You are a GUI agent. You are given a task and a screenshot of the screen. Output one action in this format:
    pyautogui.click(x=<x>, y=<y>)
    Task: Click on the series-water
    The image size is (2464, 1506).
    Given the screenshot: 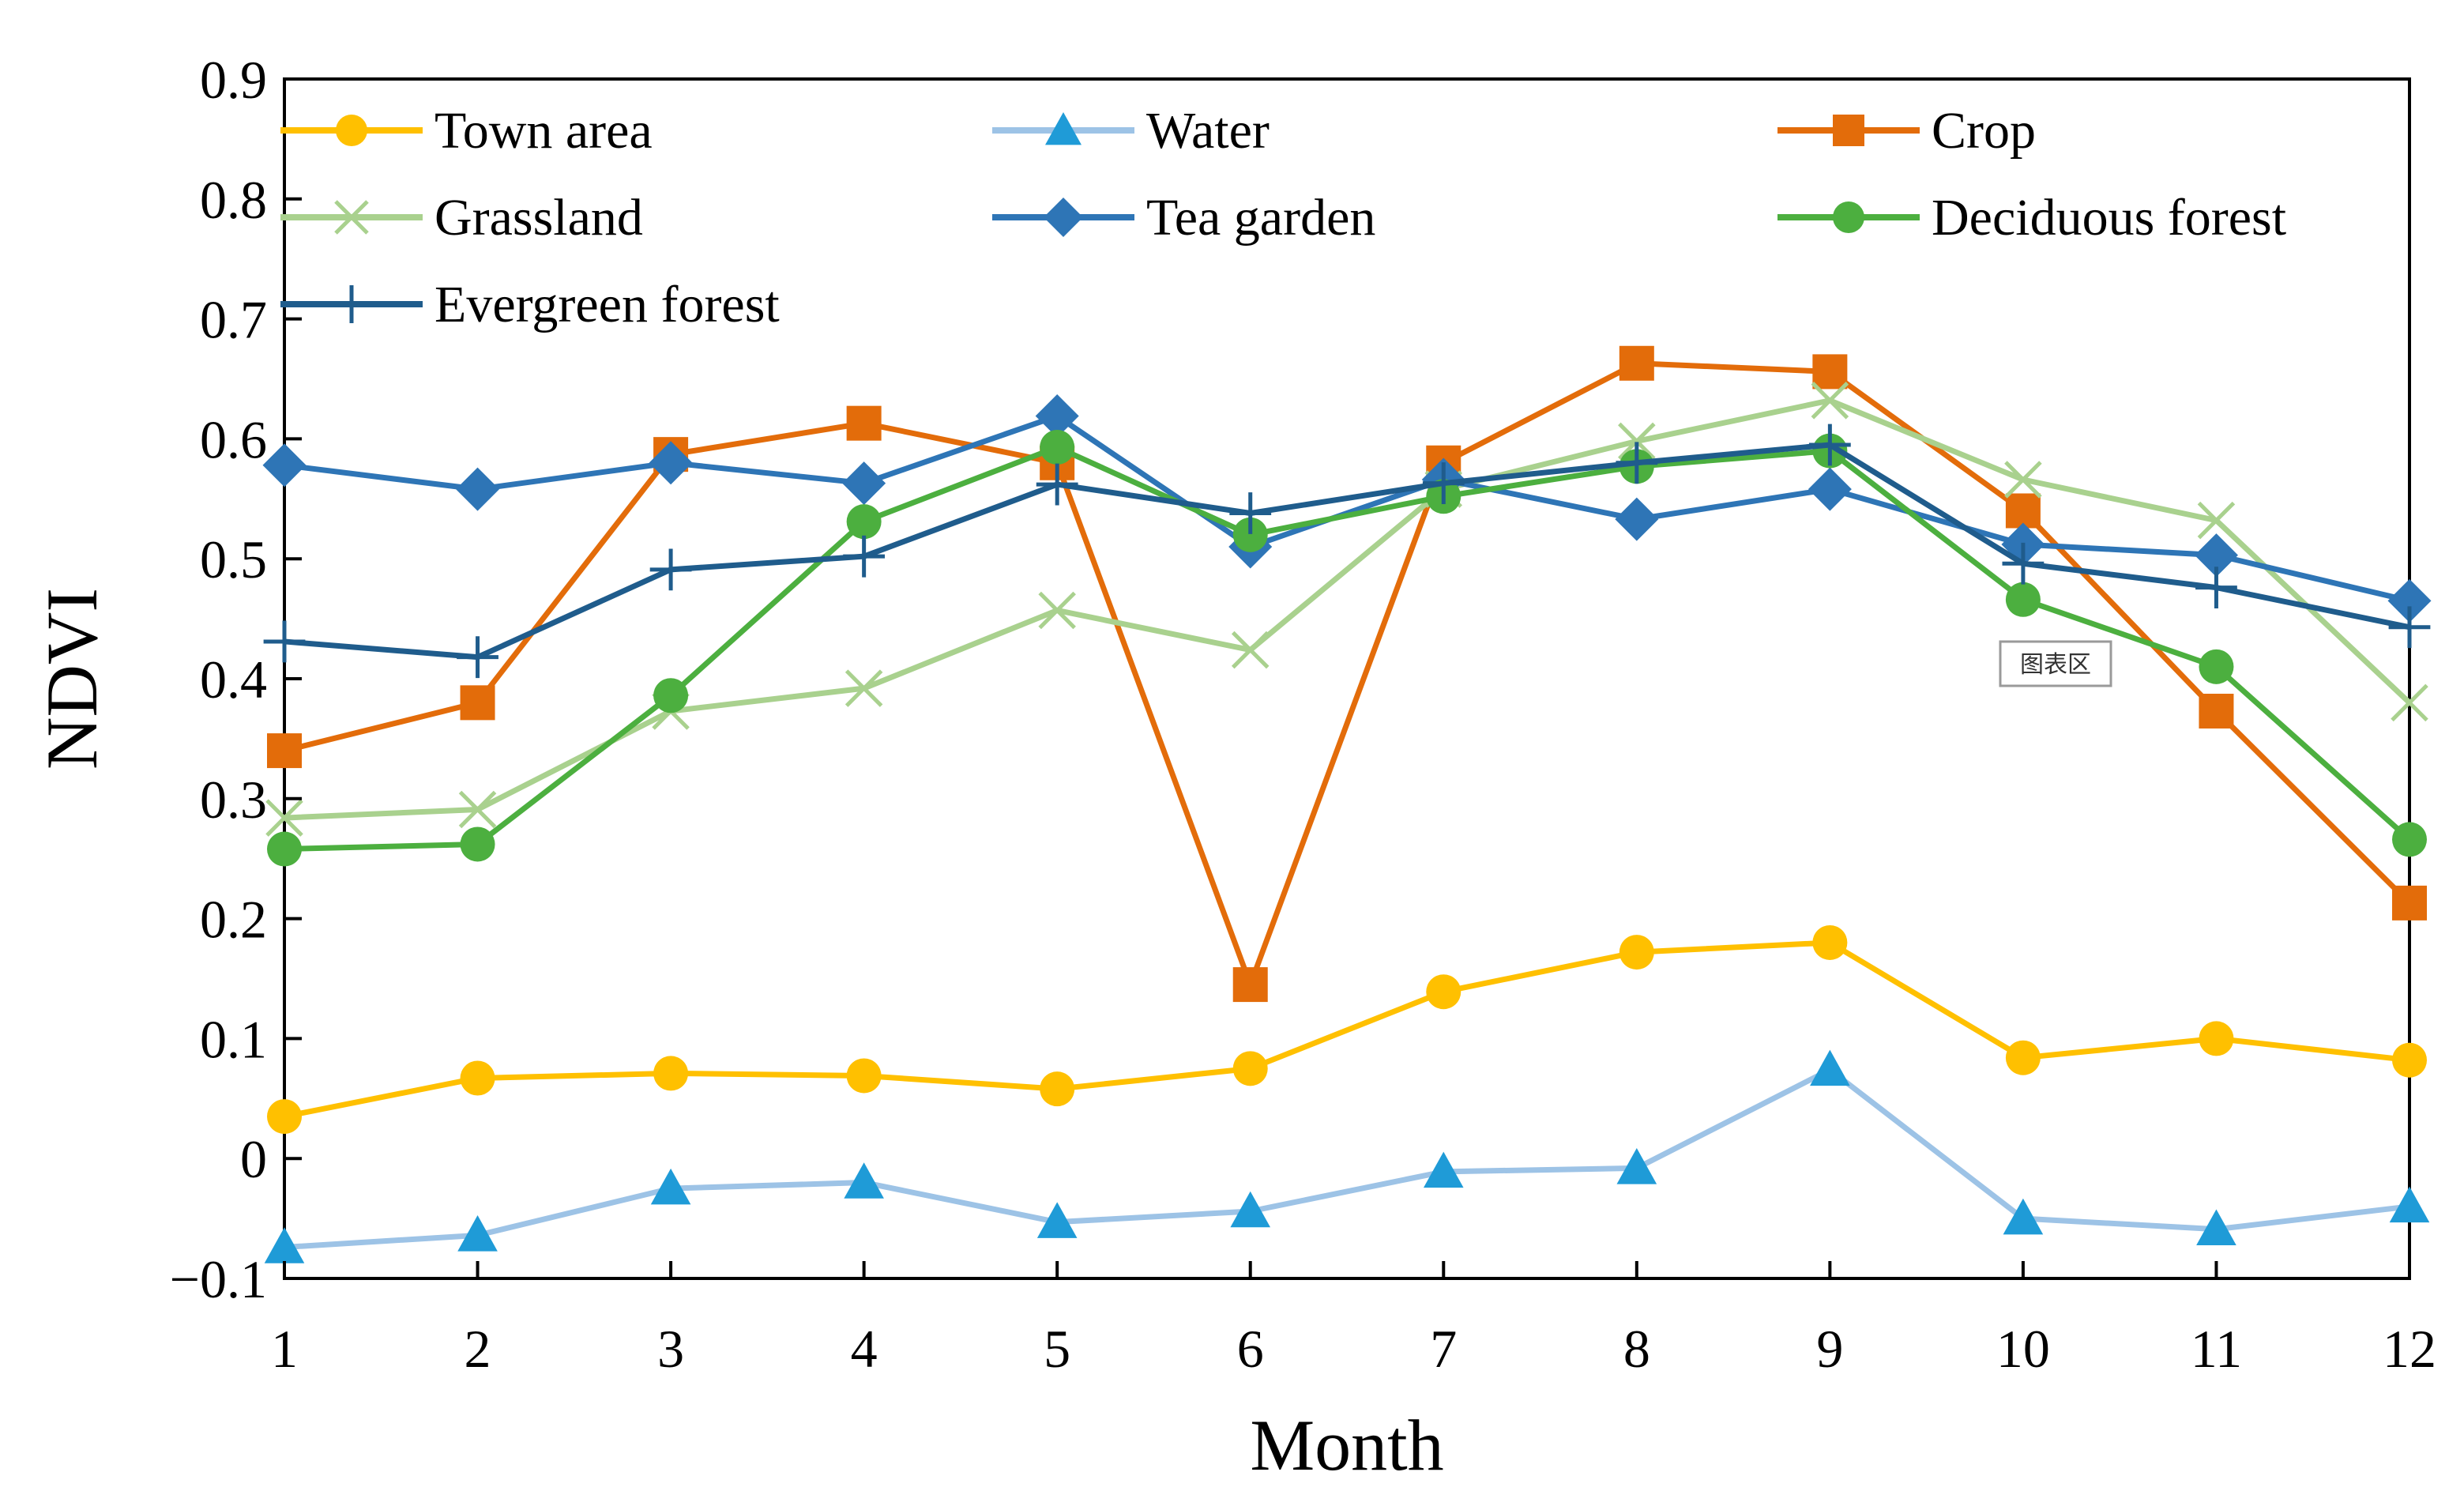 What is the action you would take?
    pyautogui.click(x=1347, y=1156)
    